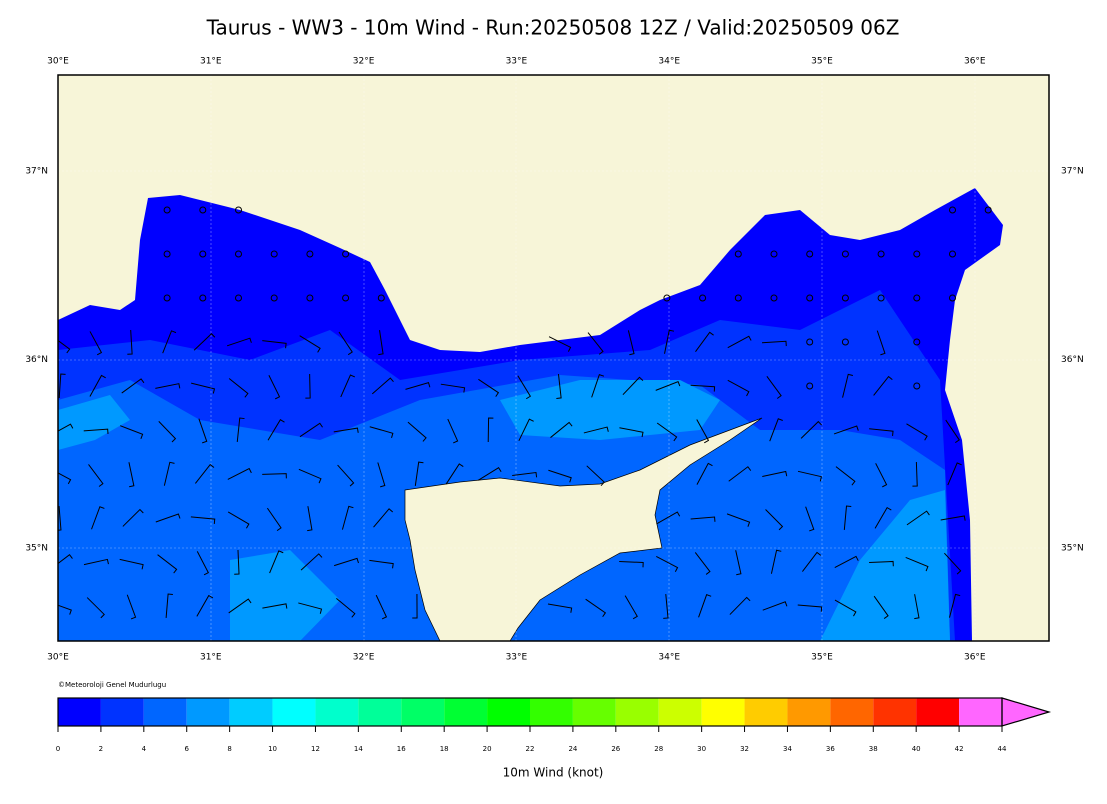 The height and width of the screenshot is (804, 1107). Describe the element at coordinates (36, 549) in the screenshot. I see `lat-label: 35°N` at that location.